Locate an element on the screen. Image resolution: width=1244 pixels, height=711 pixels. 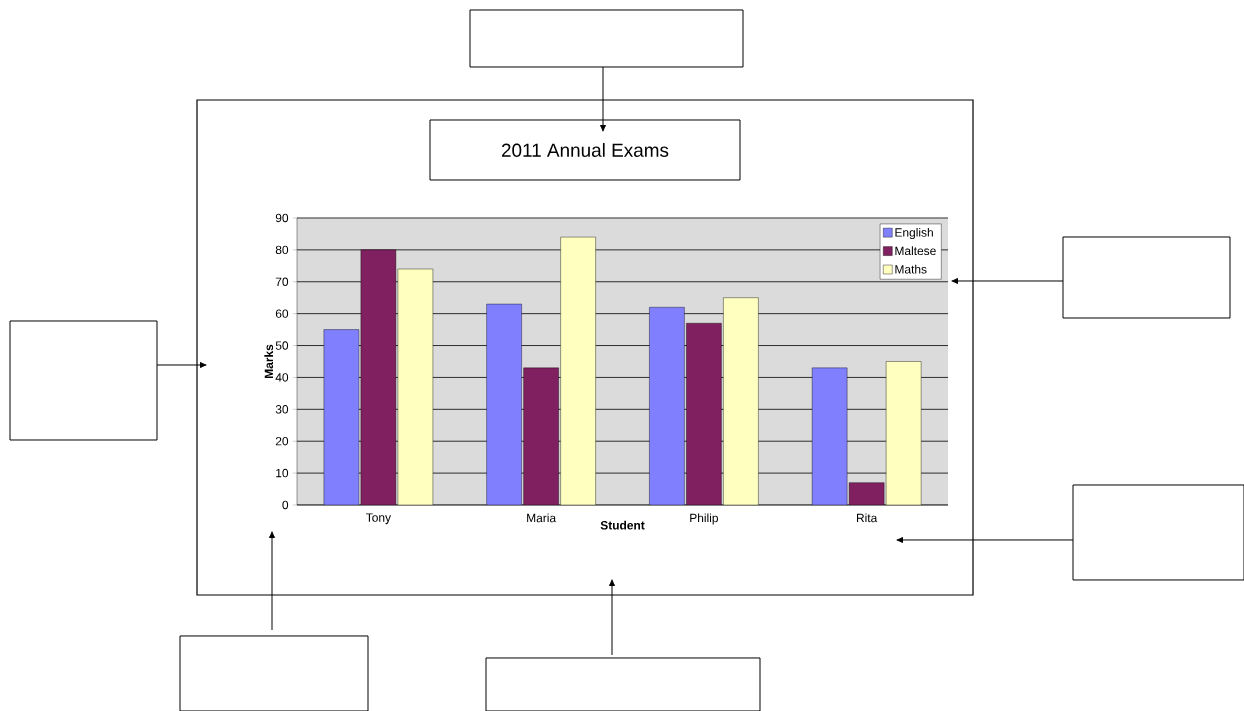
y-tick-label: 40 is located at coordinates (282, 377).